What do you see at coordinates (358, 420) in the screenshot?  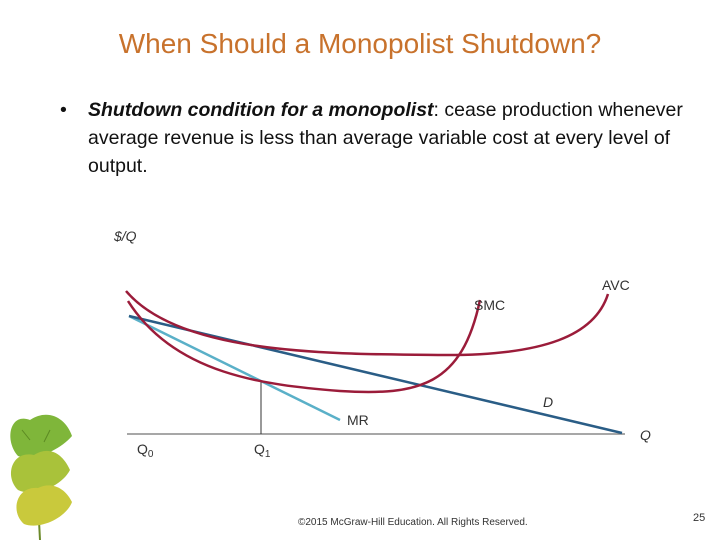 I see `mr-label: MR` at bounding box center [358, 420].